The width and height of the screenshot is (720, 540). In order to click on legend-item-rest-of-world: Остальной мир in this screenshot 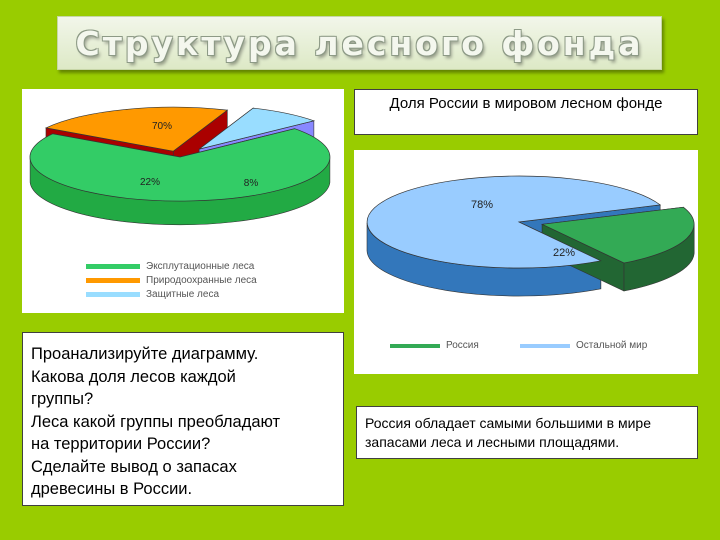, I will do `click(583, 345)`.